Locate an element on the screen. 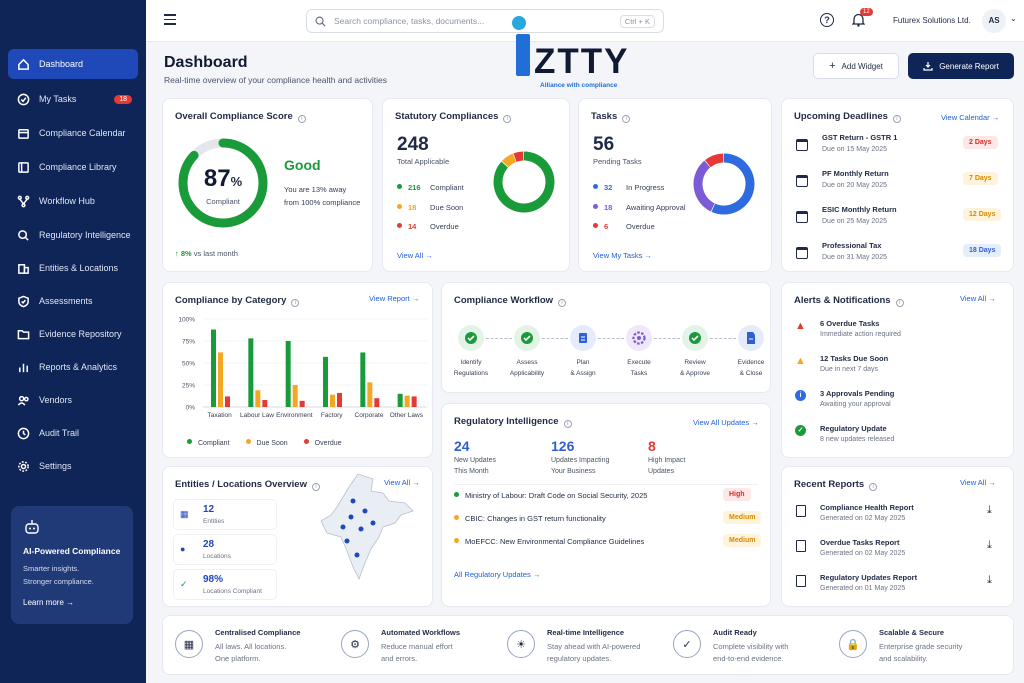 The height and width of the screenshot is (683, 1024). report-name: Overdue Tasks Report is located at coordinates (860, 542).